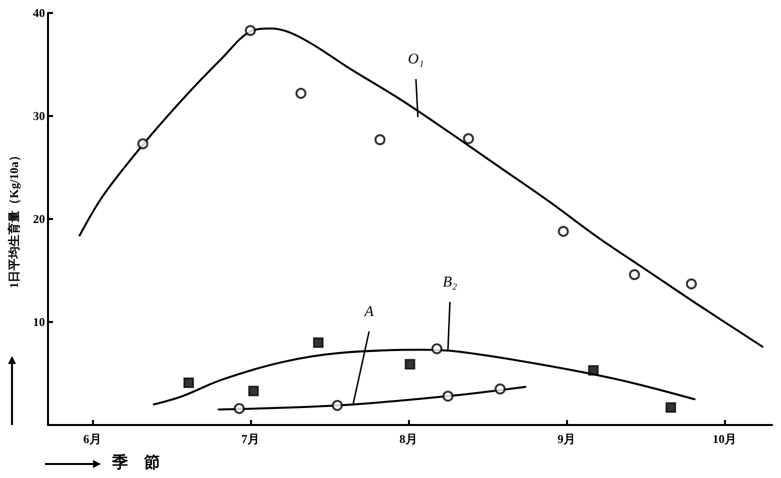  Describe the element at coordinates (369, 312) in the screenshot. I see `annotation: A` at that location.